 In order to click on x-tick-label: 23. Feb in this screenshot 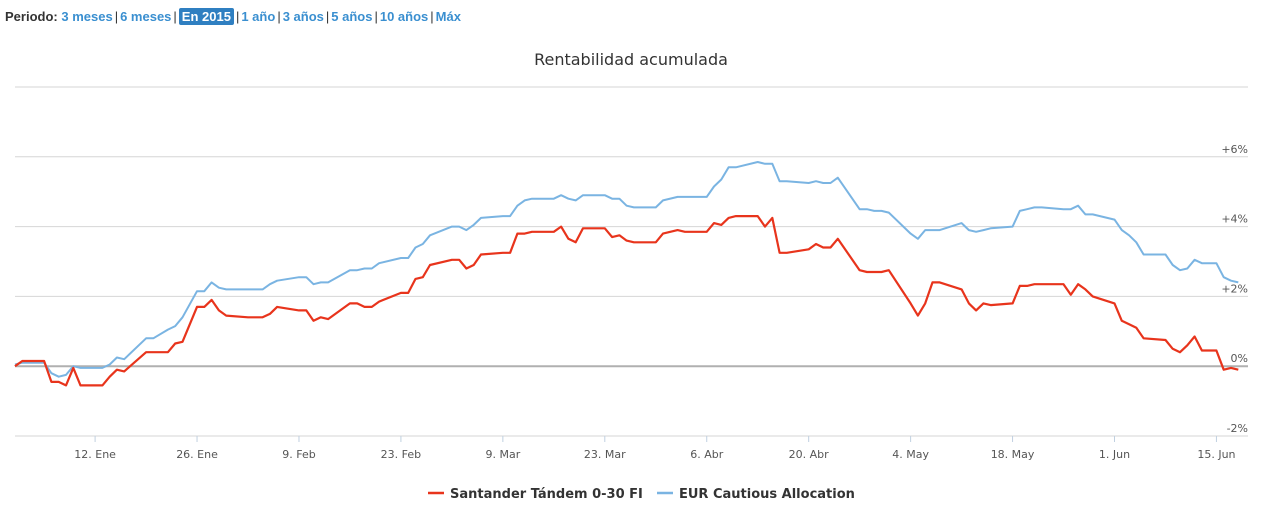, I will do `click(401, 454)`.